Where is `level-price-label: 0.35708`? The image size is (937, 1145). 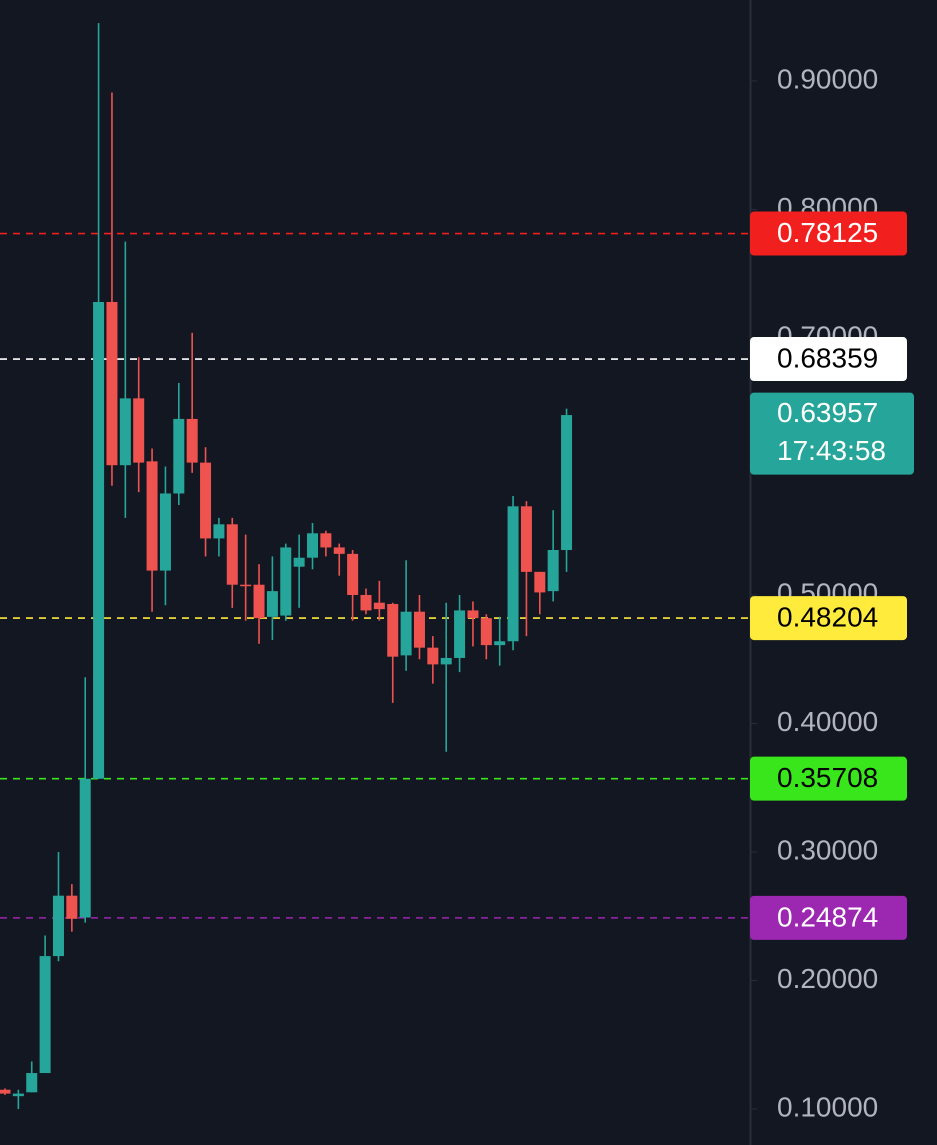 level-price-label: 0.35708 is located at coordinates (827, 777).